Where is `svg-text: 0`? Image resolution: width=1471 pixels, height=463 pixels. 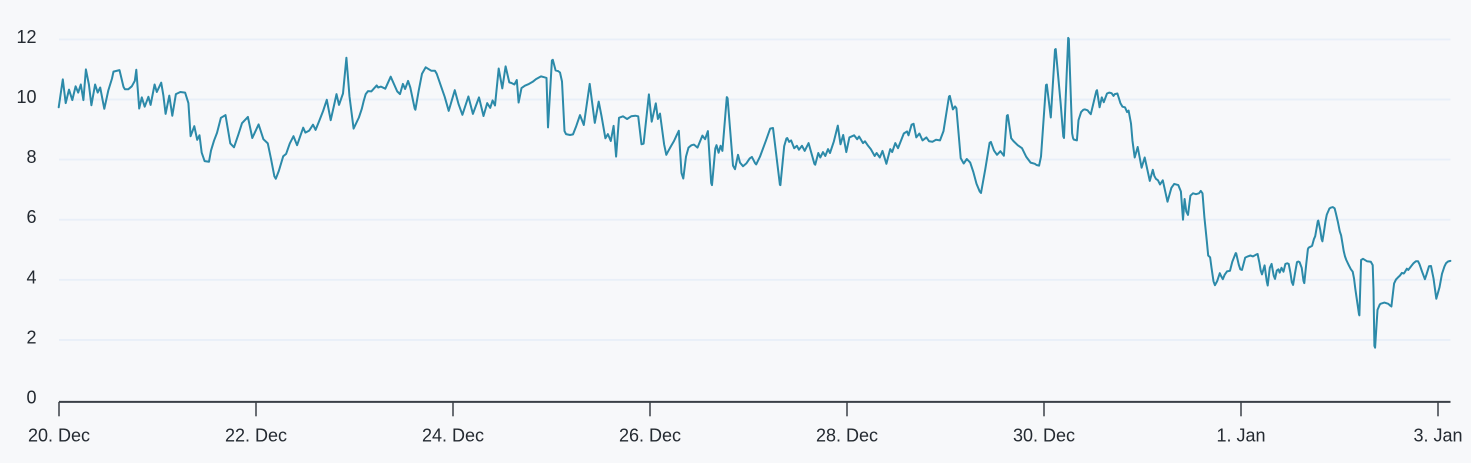
svg-text: 0 is located at coordinates (31, 398).